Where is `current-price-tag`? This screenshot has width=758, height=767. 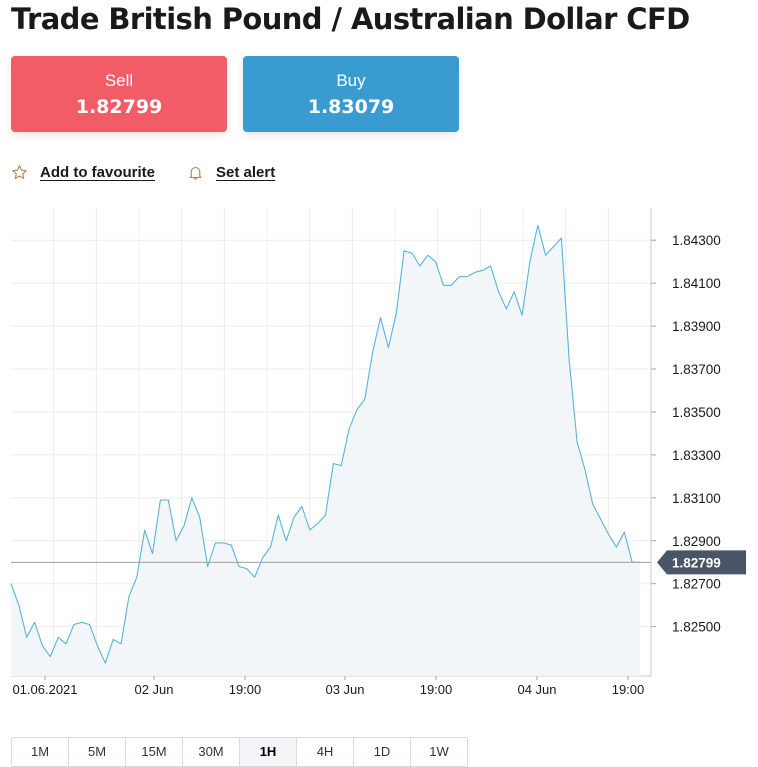 current-price-tag is located at coordinates (701, 562).